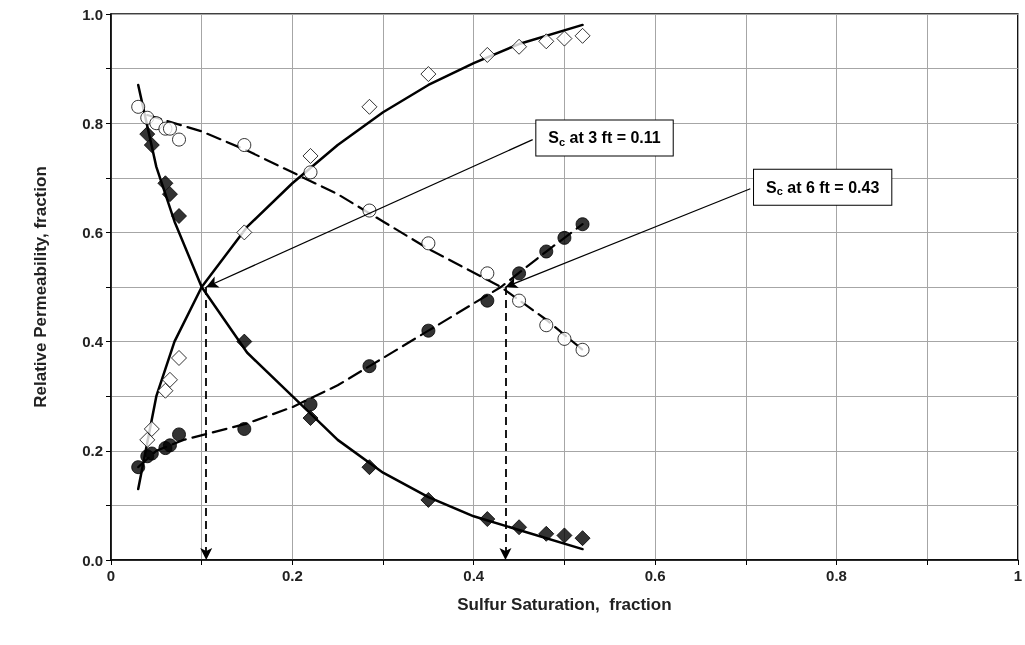 The height and width of the screenshot is (645, 1025). What do you see at coordinates (92, 14) in the screenshot?
I see `y-tick-label: 1.0` at bounding box center [92, 14].